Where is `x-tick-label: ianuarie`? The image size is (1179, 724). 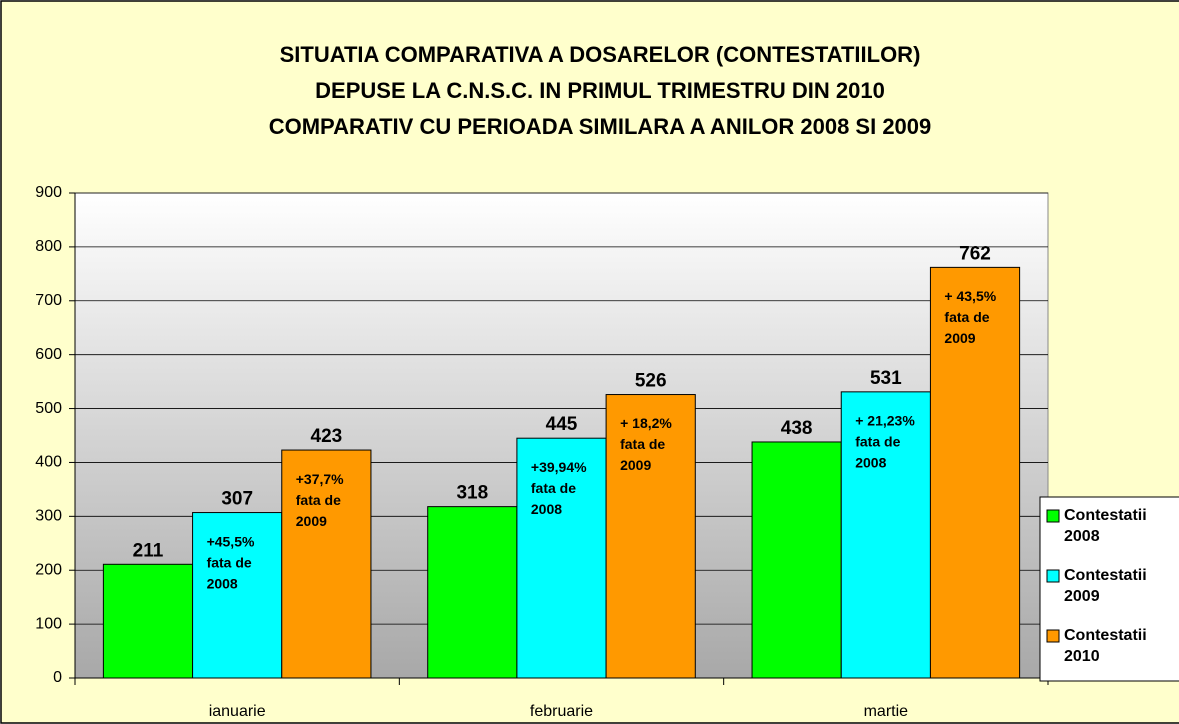
x-tick-label: ianuarie is located at coordinates (237, 711).